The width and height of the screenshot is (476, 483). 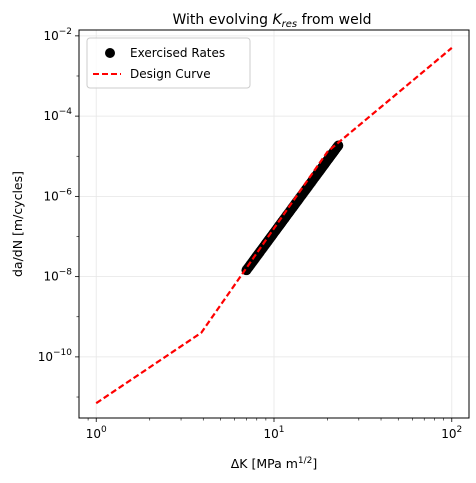 What do you see at coordinates (57, 195) in the screenshot?
I see `y-tick-label: 10⁻⁶` at bounding box center [57, 195].